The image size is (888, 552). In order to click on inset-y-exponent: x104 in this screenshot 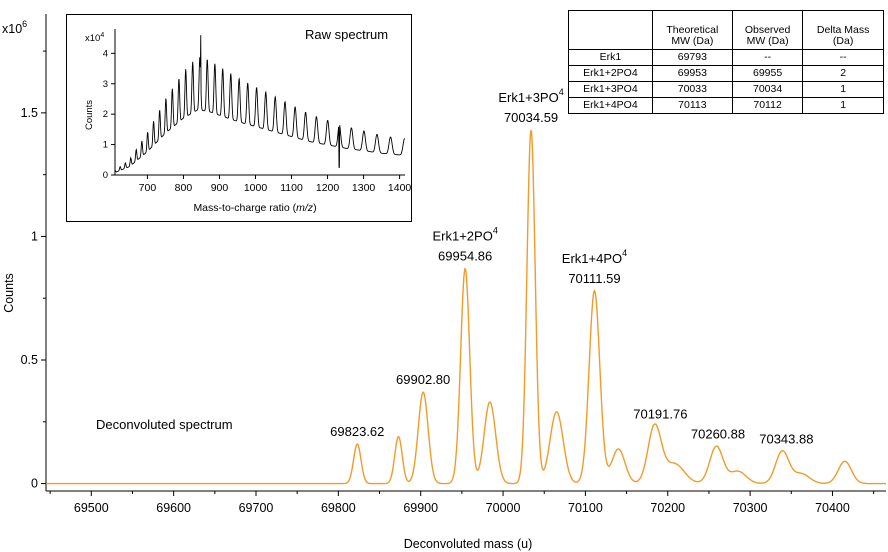, I will do `click(94, 38)`.